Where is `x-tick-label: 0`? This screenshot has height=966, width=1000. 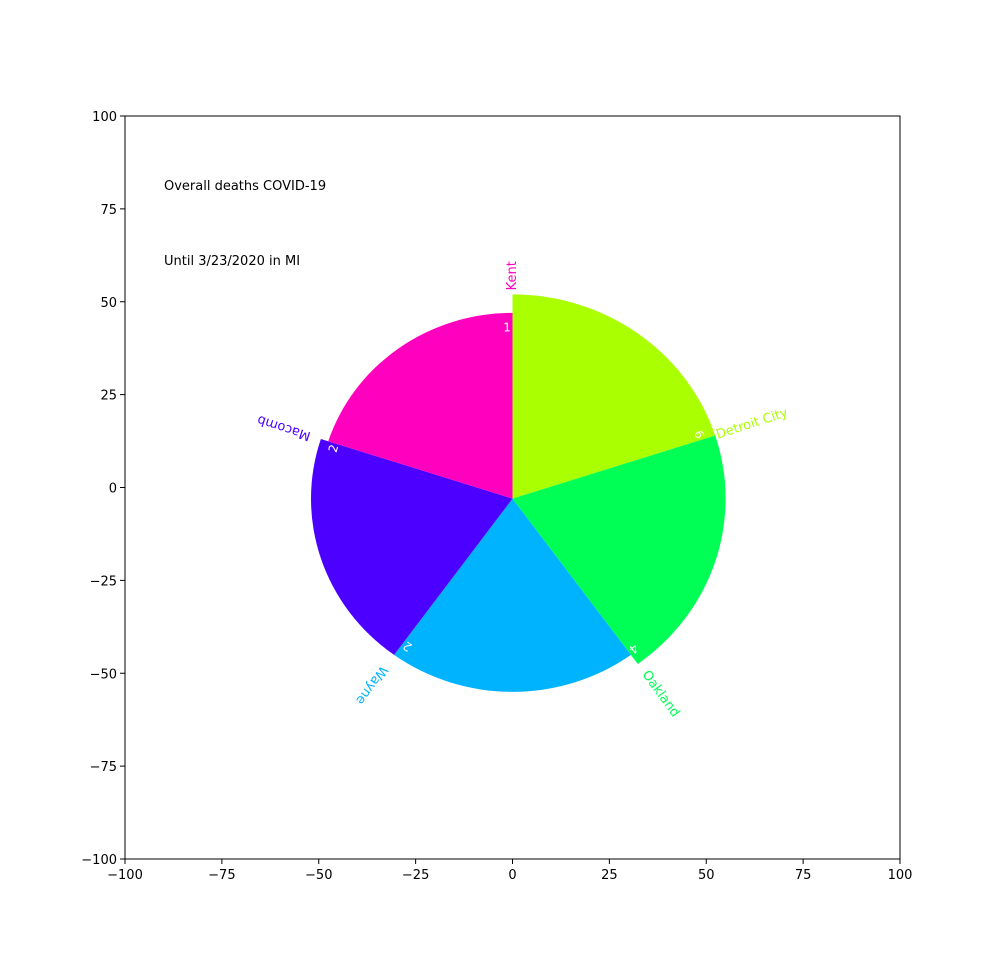
x-tick-label: 0 is located at coordinates (512, 875).